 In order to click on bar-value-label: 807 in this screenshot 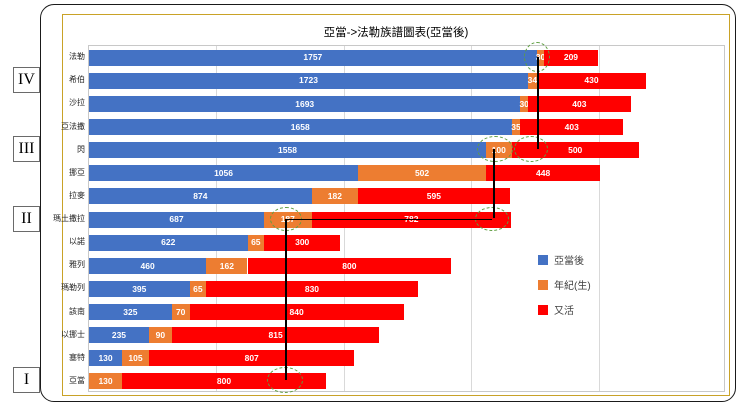, I will do `click(251, 358)`.